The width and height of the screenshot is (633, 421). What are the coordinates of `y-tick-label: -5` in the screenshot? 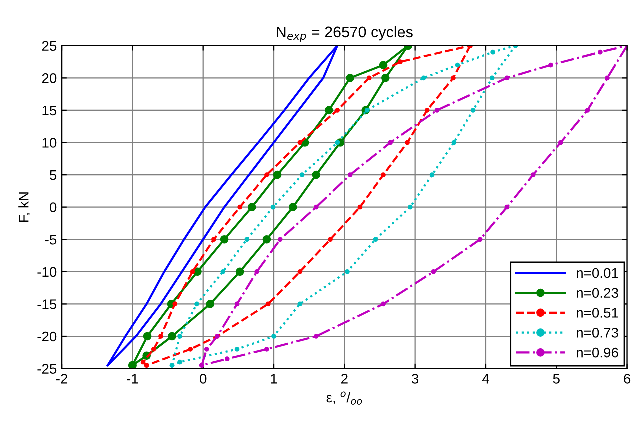 It's located at (51, 240).